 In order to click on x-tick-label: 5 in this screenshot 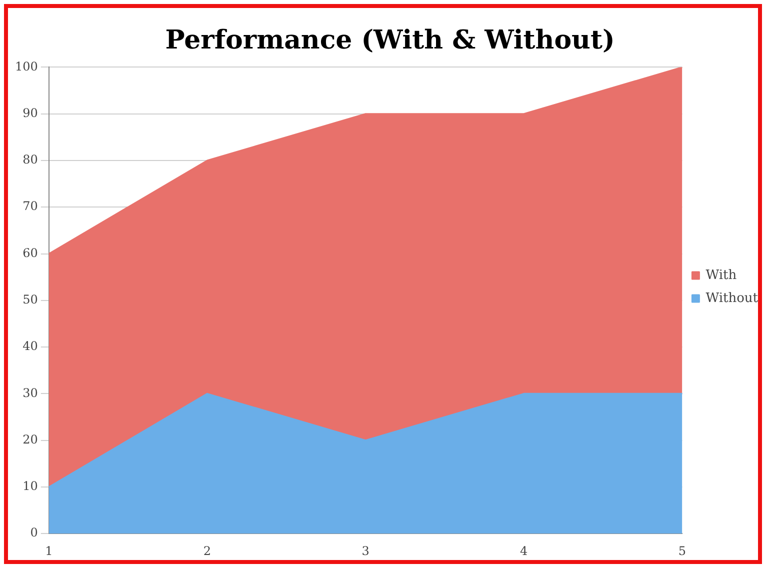, I will do `click(682, 551)`.